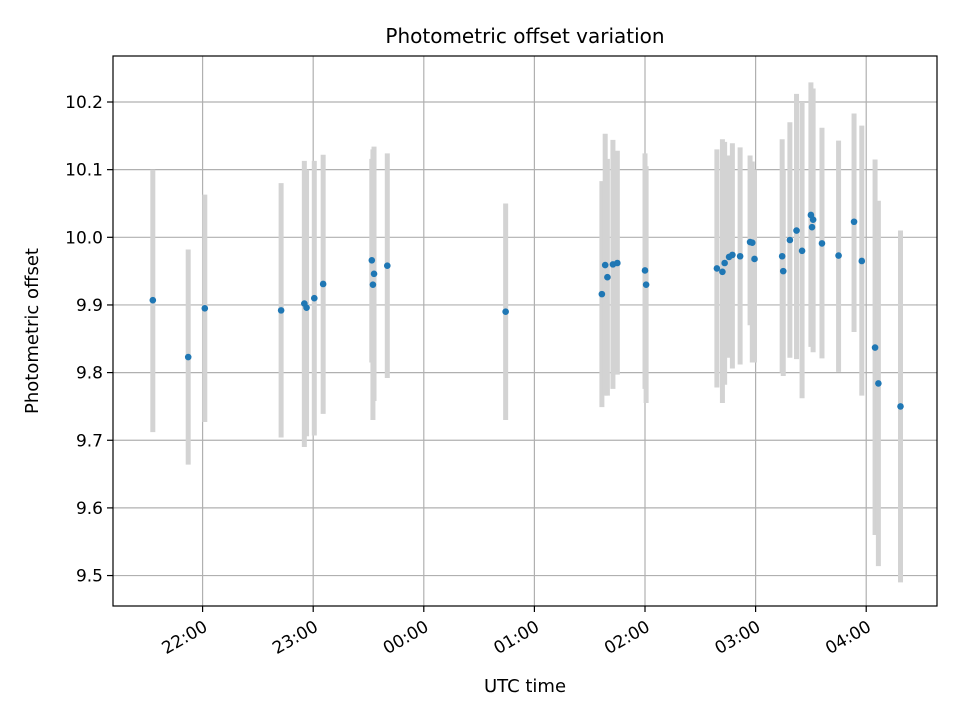 This screenshot has width=960, height=720. What do you see at coordinates (89, 340) in the screenshot?
I see `y-axis: 9.5 9.6 9.7 9.8 9.9 10.0 10.1 10.2` at bounding box center [89, 340].